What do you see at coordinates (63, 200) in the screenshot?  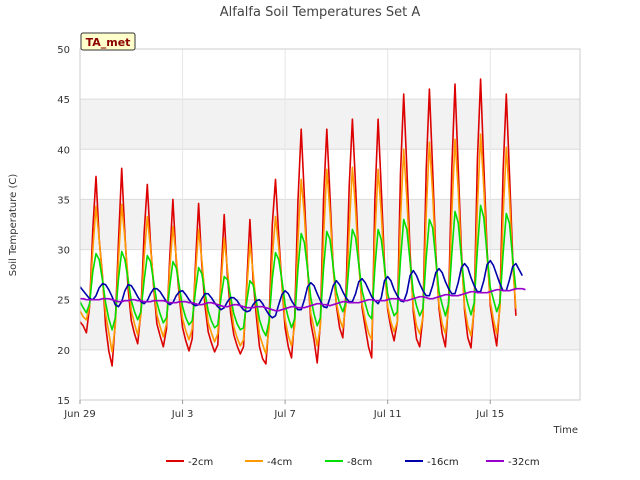 I see `y-tick-label: 35` at bounding box center [63, 200].